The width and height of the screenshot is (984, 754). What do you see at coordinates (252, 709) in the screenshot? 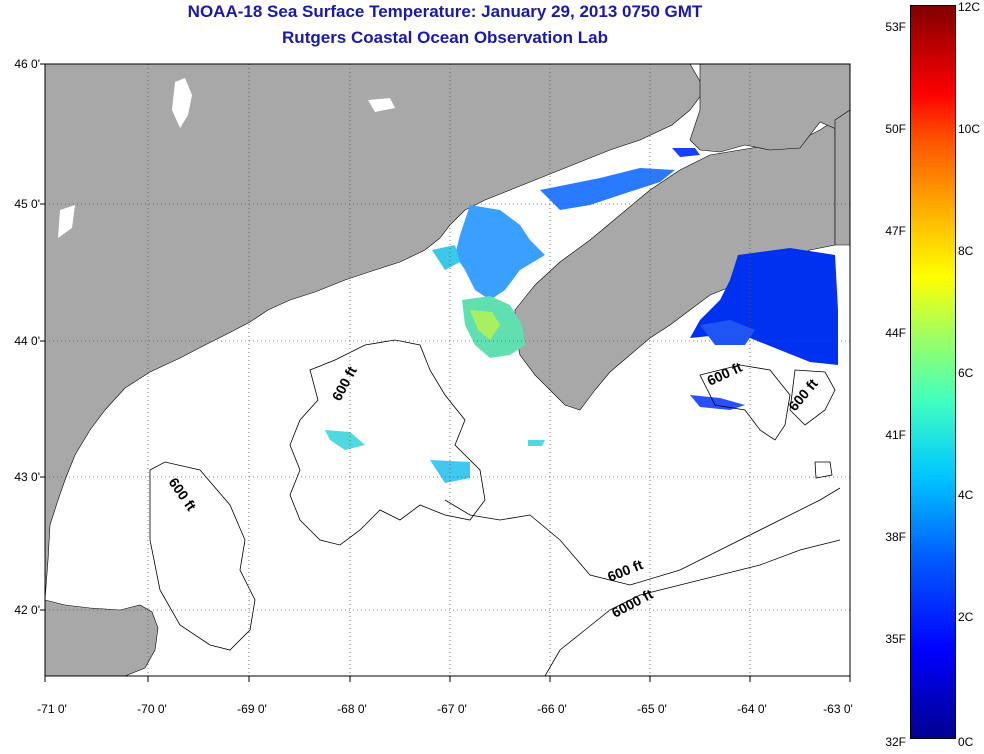
I see `x-tick-label: -69 0'` at bounding box center [252, 709].